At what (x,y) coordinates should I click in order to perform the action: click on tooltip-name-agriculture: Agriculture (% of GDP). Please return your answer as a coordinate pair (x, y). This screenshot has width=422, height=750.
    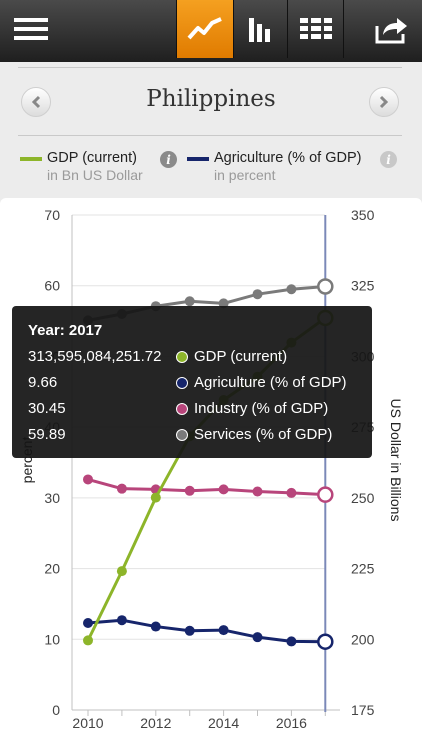
    Looking at the image, I should click on (270, 382).